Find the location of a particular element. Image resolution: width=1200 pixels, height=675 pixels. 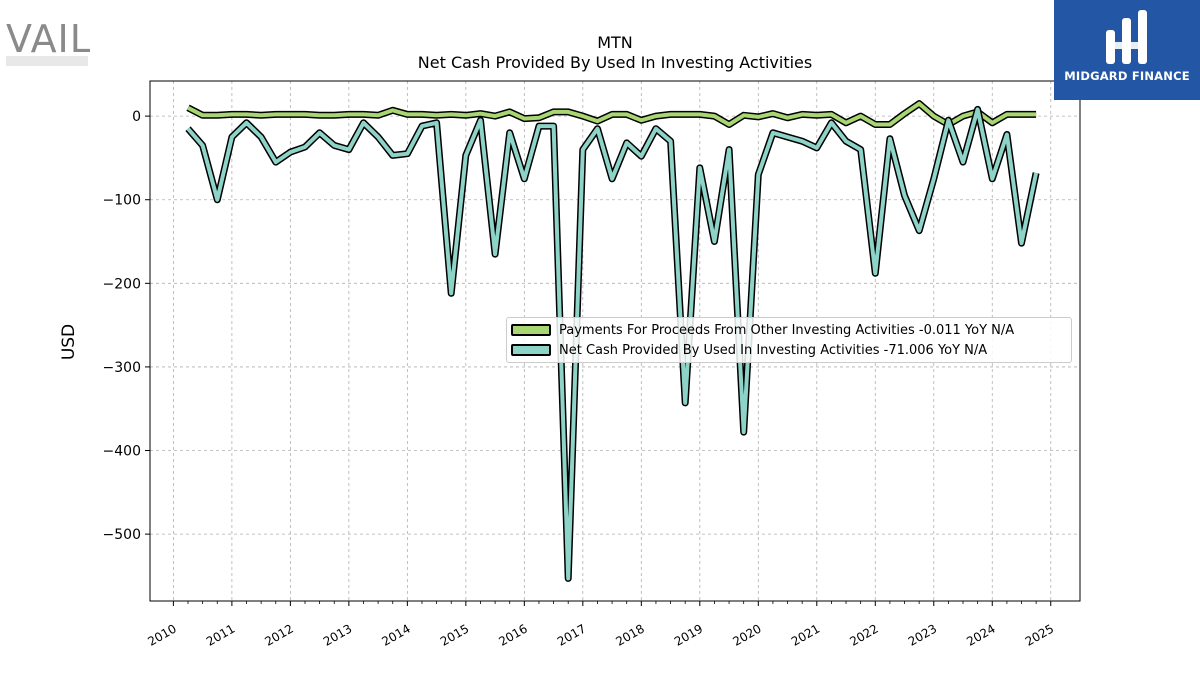

y-tick-label: −200 is located at coordinates (122, 284).